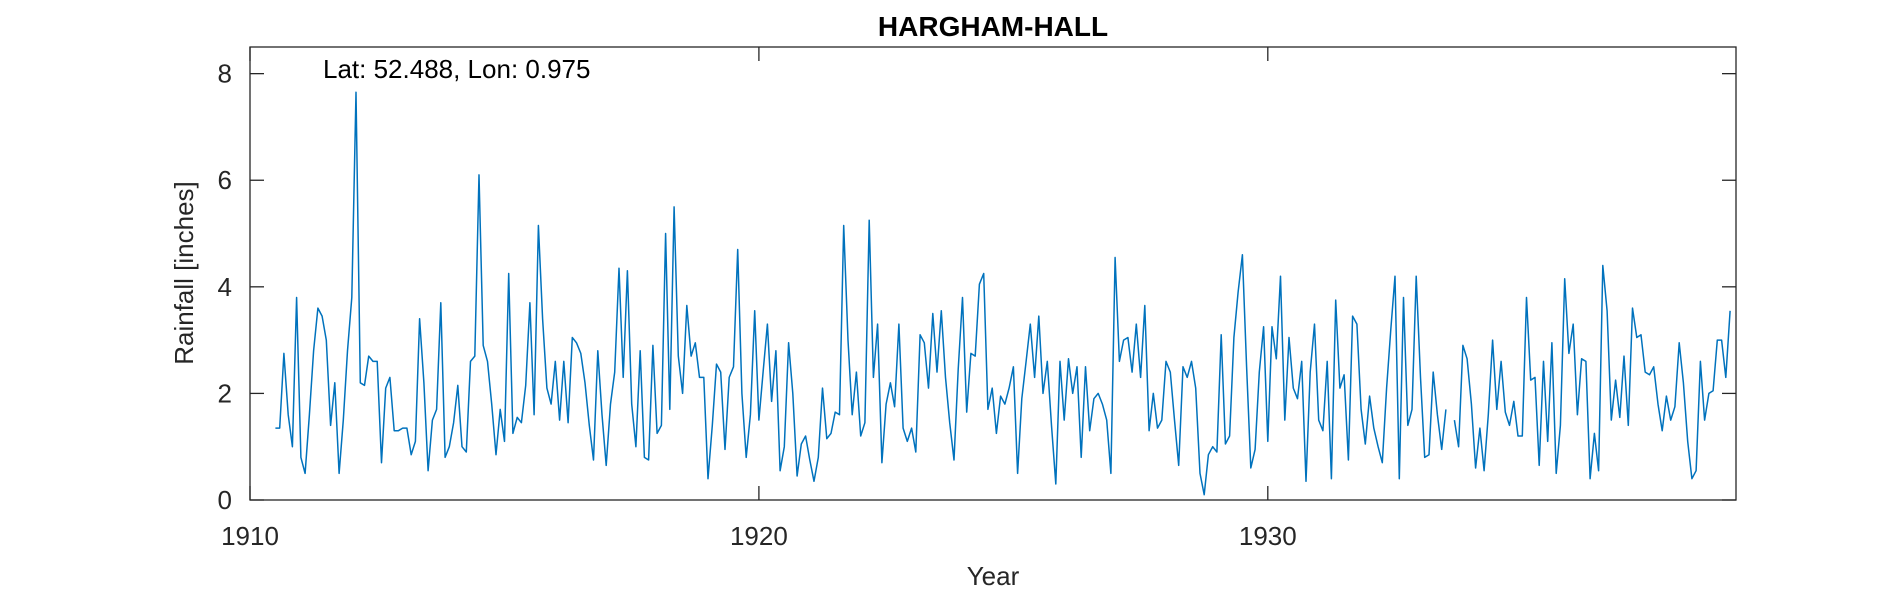 The width and height of the screenshot is (1890, 591). What do you see at coordinates (993, 26) in the screenshot?
I see `chart-title: HARGHAM-HALL` at bounding box center [993, 26].